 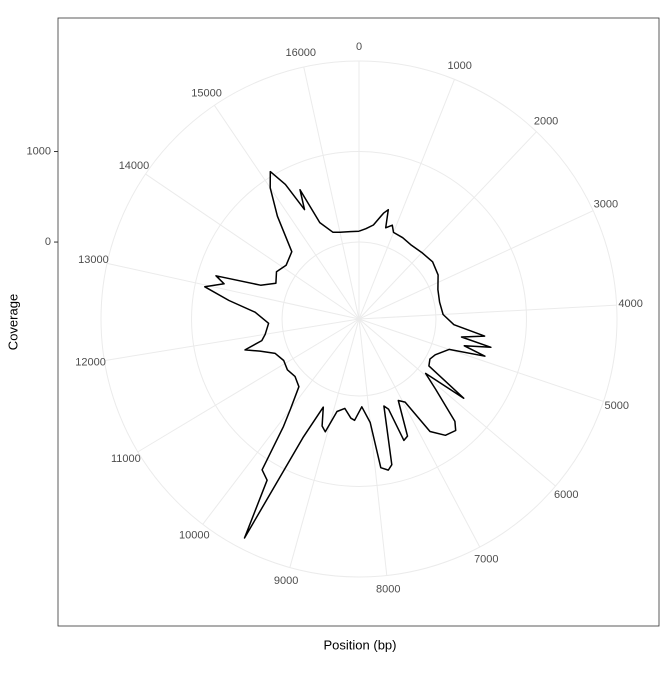 What do you see at coordinates (206, 94) in the screenshot?
I see `x-tick-label: 15000` at bounding box center [206, 94].